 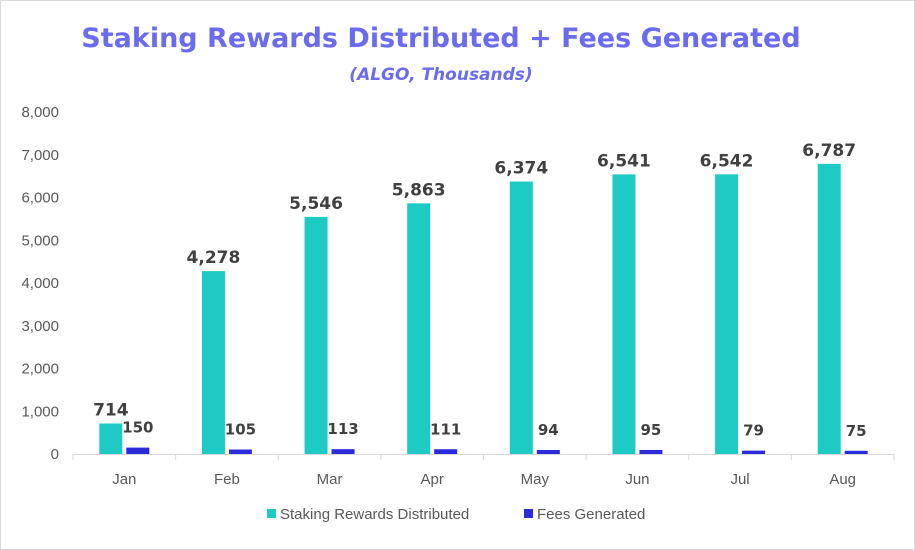 What do you see at coordinates (330, 479) in the screenshot?
I see `x-tick-label: Mar` at bounding box center [330, 479].